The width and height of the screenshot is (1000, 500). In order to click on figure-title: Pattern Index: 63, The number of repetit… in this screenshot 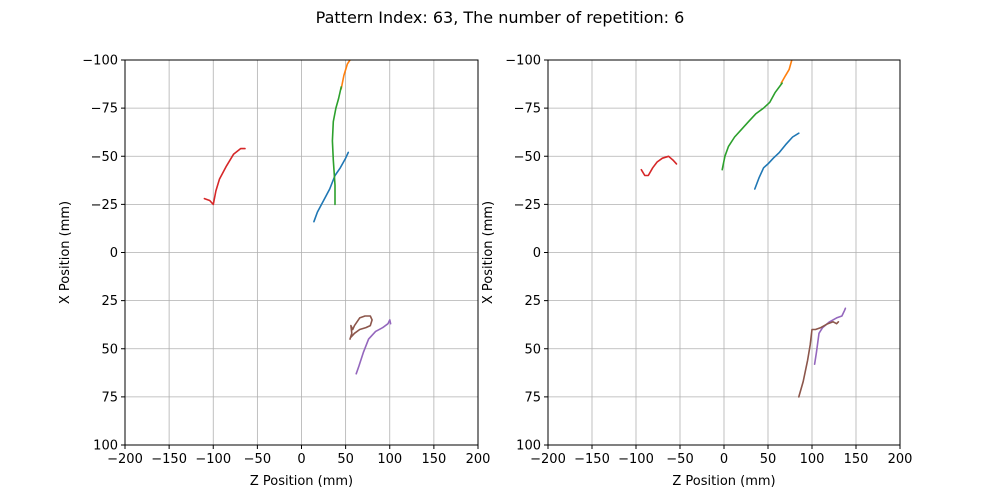, I will do `click(500, 17)`.